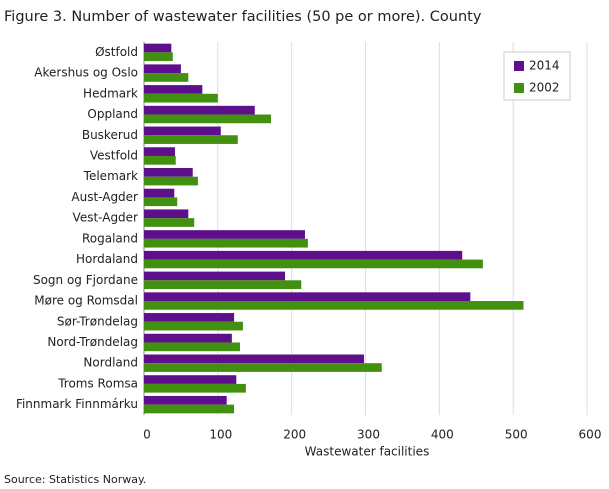  I want to click on y-tick-label: Hordaland, so click(107, 259).